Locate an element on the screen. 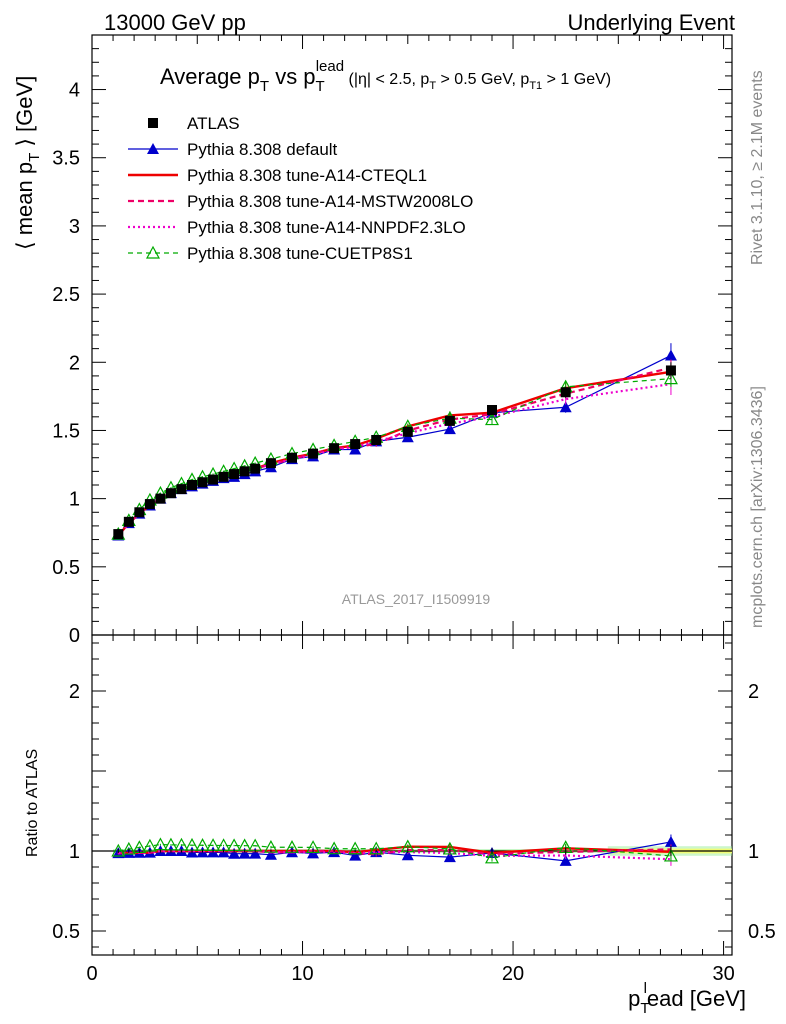  ratio-series-group is located at coordinates (394, 850).